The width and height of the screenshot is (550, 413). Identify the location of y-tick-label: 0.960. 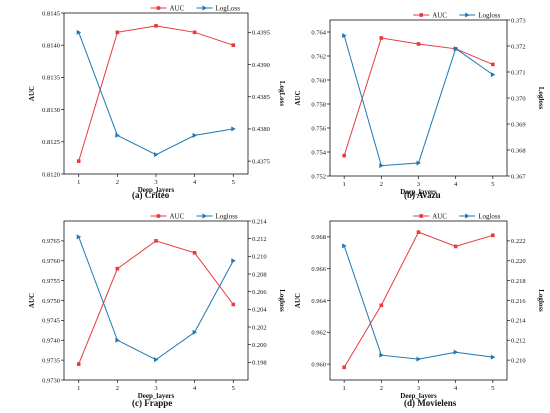
(318, 364).